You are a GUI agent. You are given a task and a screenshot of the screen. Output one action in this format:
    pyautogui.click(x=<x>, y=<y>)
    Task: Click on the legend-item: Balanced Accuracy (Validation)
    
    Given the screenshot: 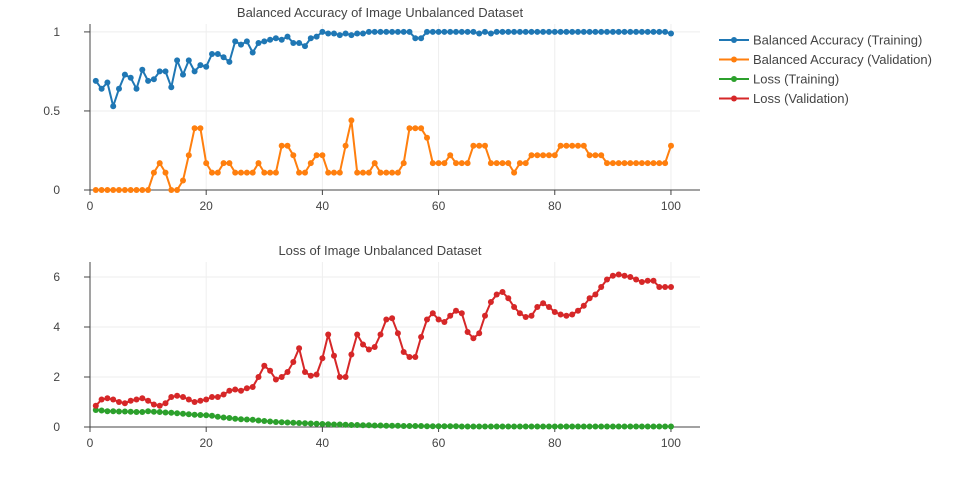 What is the action you would take?
    pyautogui.click(x=825, y=59)
    